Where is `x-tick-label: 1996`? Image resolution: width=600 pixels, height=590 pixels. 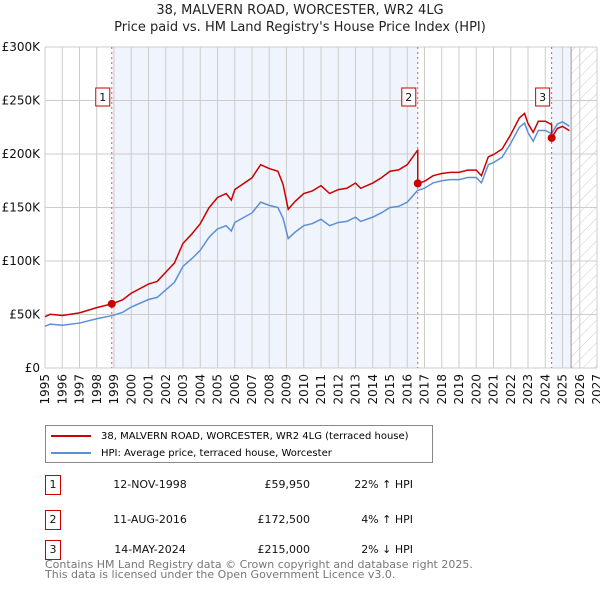 x-tick-label: 1996 is located at coordinates (62, 389).